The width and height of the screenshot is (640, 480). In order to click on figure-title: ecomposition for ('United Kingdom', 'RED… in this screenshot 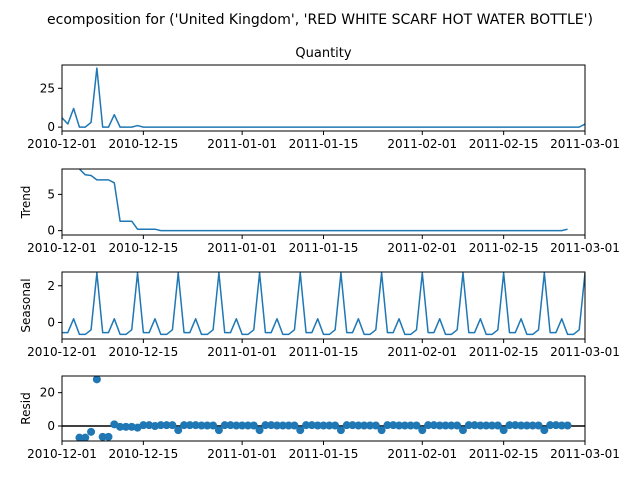, I will do `click(320, 20)`.